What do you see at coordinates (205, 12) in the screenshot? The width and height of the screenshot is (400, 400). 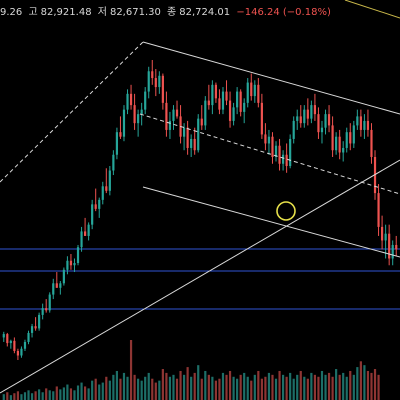 I see `close-value: 82,724.01` at bounding box center [205, 12].